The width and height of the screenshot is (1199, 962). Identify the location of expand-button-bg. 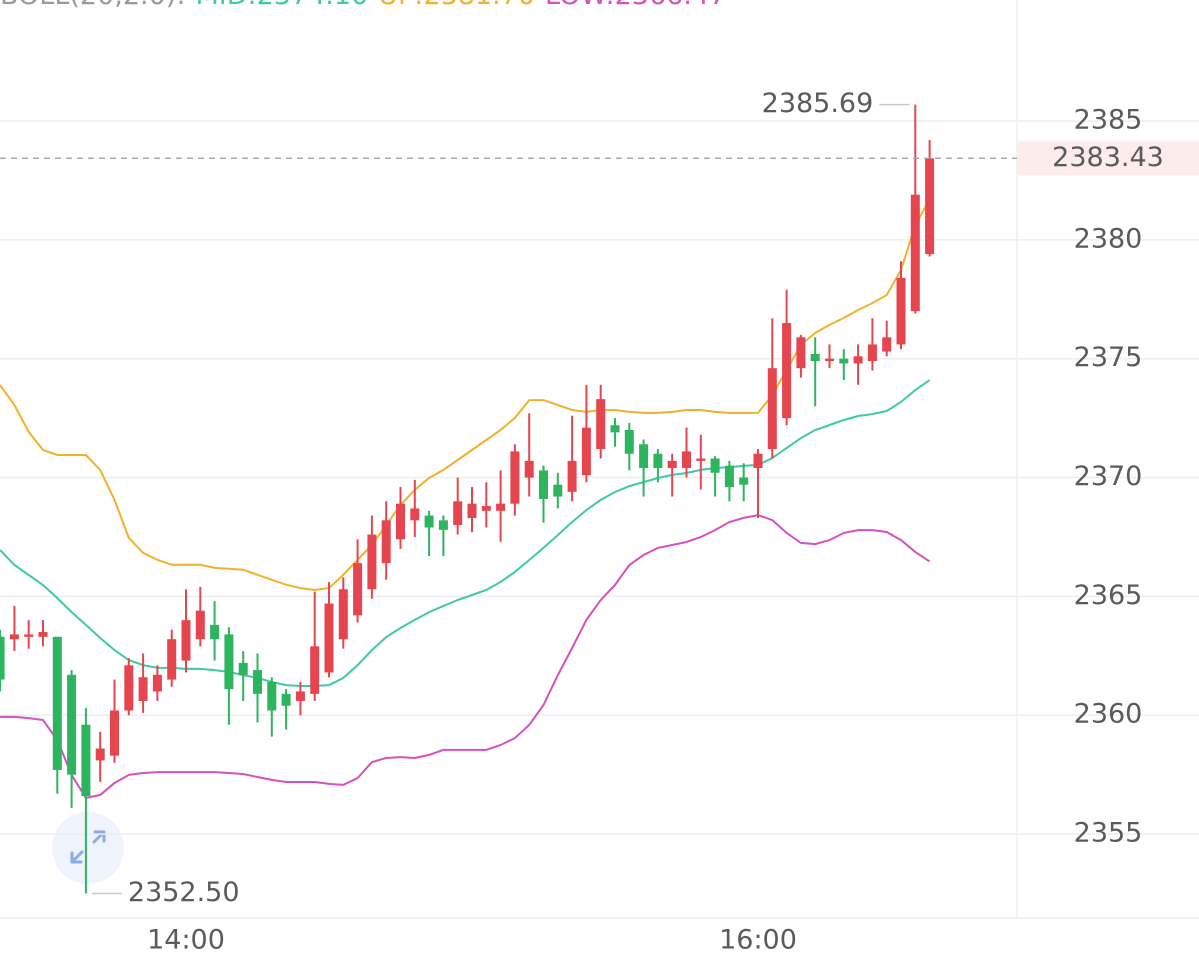
(88, 848).